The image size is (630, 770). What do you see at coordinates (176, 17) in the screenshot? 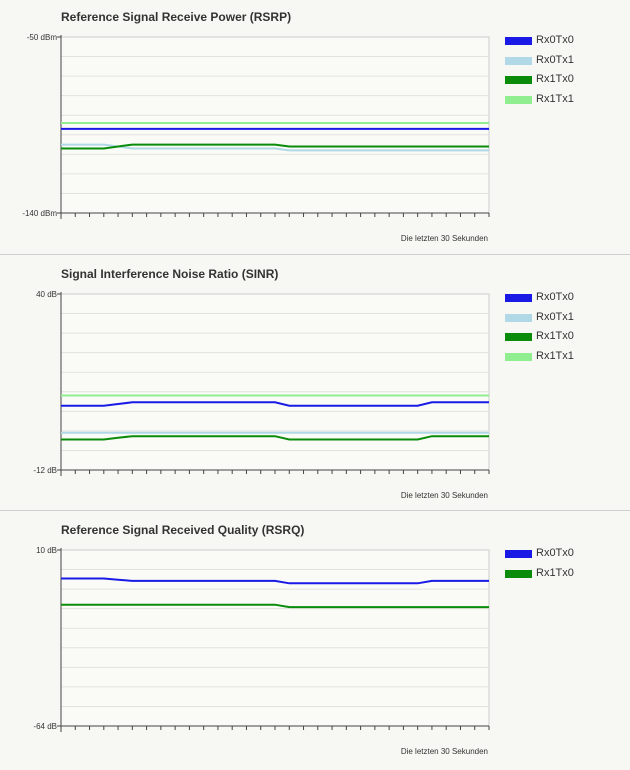
I see `panel-title: Reference Signal Receive Power (RSRP)` at bounding box center [176, 17].